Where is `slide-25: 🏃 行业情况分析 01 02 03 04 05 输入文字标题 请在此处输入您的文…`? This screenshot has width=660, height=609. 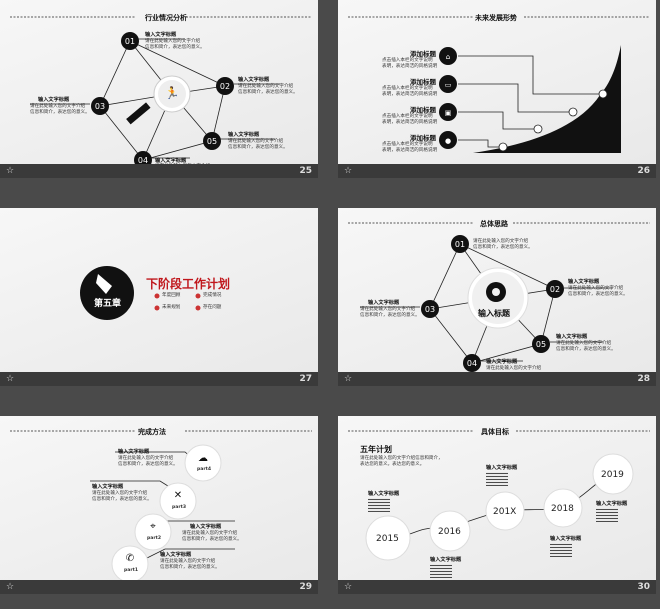
slide-25: 🏃 行业情况分析 01 02 03 04 05 输入文字标题 请在此处输入您的文… is located at coordinates (159, 89).